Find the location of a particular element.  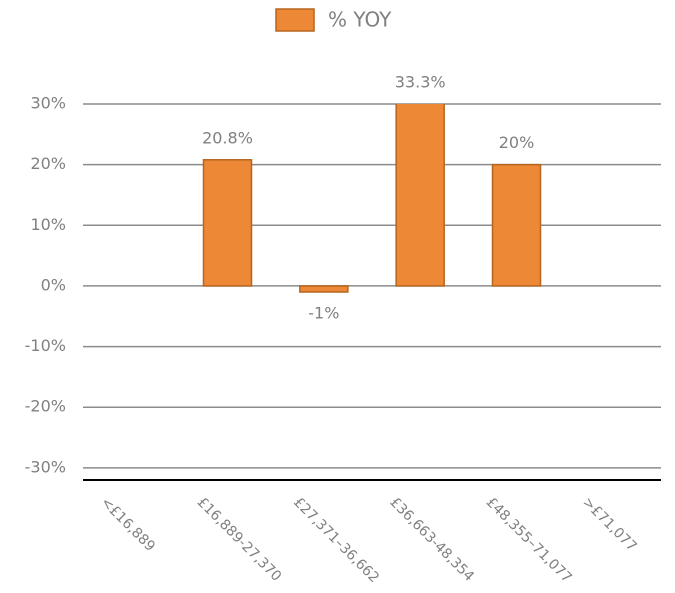

x-tick-label: £16,889-27,370 is located at coordinates (239, 539).